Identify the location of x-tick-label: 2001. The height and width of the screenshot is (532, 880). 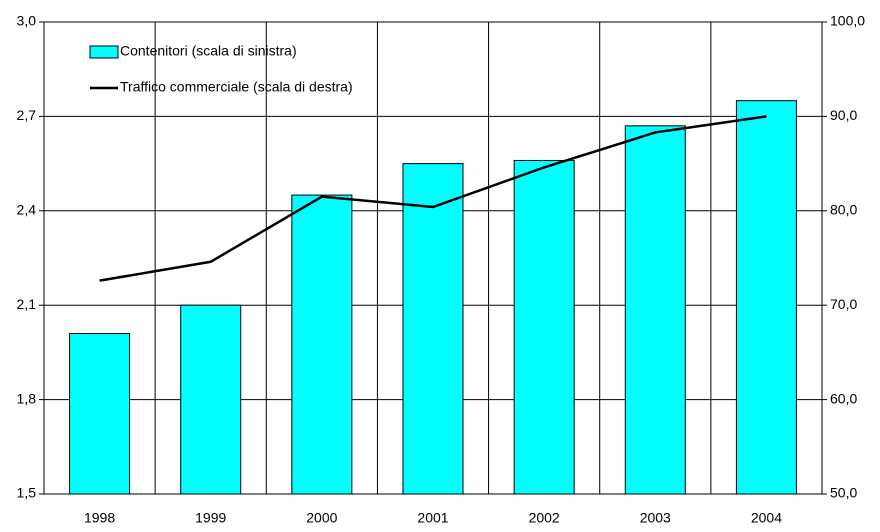
(432, 518).